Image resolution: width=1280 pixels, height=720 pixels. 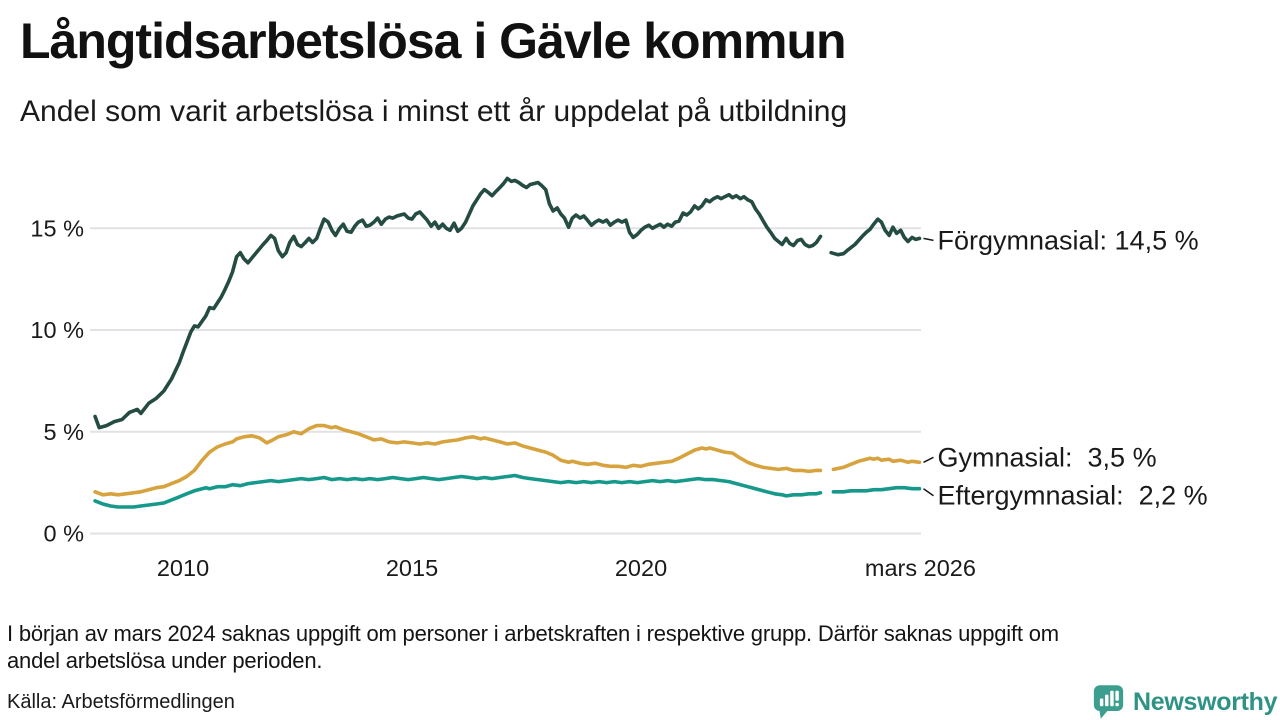 I want to click on y-tick-label: 10 %, so click(x=57, y=330).